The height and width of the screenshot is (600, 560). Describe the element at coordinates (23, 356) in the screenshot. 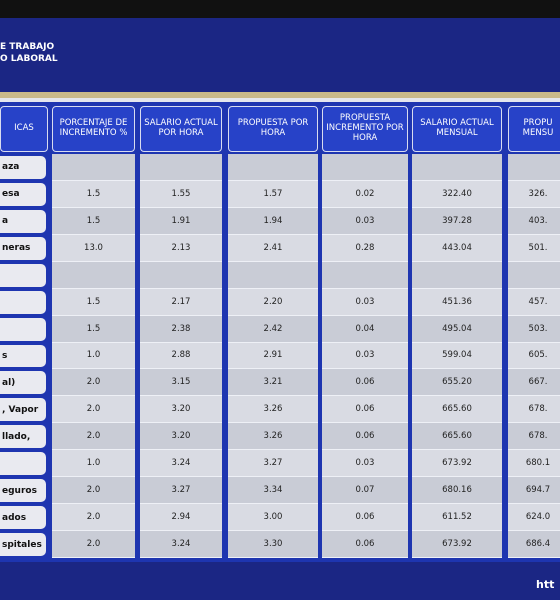

I see `row-label: s` at that location.